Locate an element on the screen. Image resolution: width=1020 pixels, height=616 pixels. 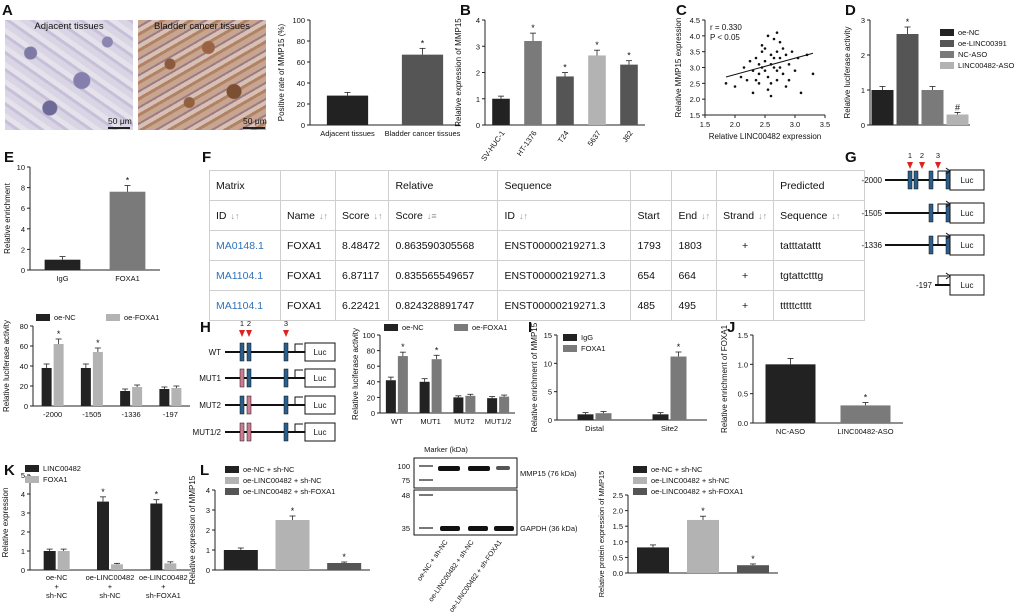
histology-adjacent-title: Adjacent tissues is located at coordinates (69, 26).